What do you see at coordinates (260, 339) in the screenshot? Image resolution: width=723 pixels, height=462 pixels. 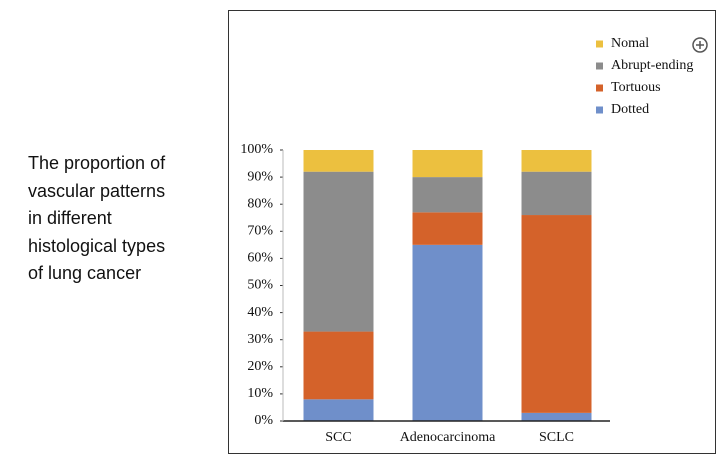 I see `y-tick-label: 30%` at bounding box center [260, 339].